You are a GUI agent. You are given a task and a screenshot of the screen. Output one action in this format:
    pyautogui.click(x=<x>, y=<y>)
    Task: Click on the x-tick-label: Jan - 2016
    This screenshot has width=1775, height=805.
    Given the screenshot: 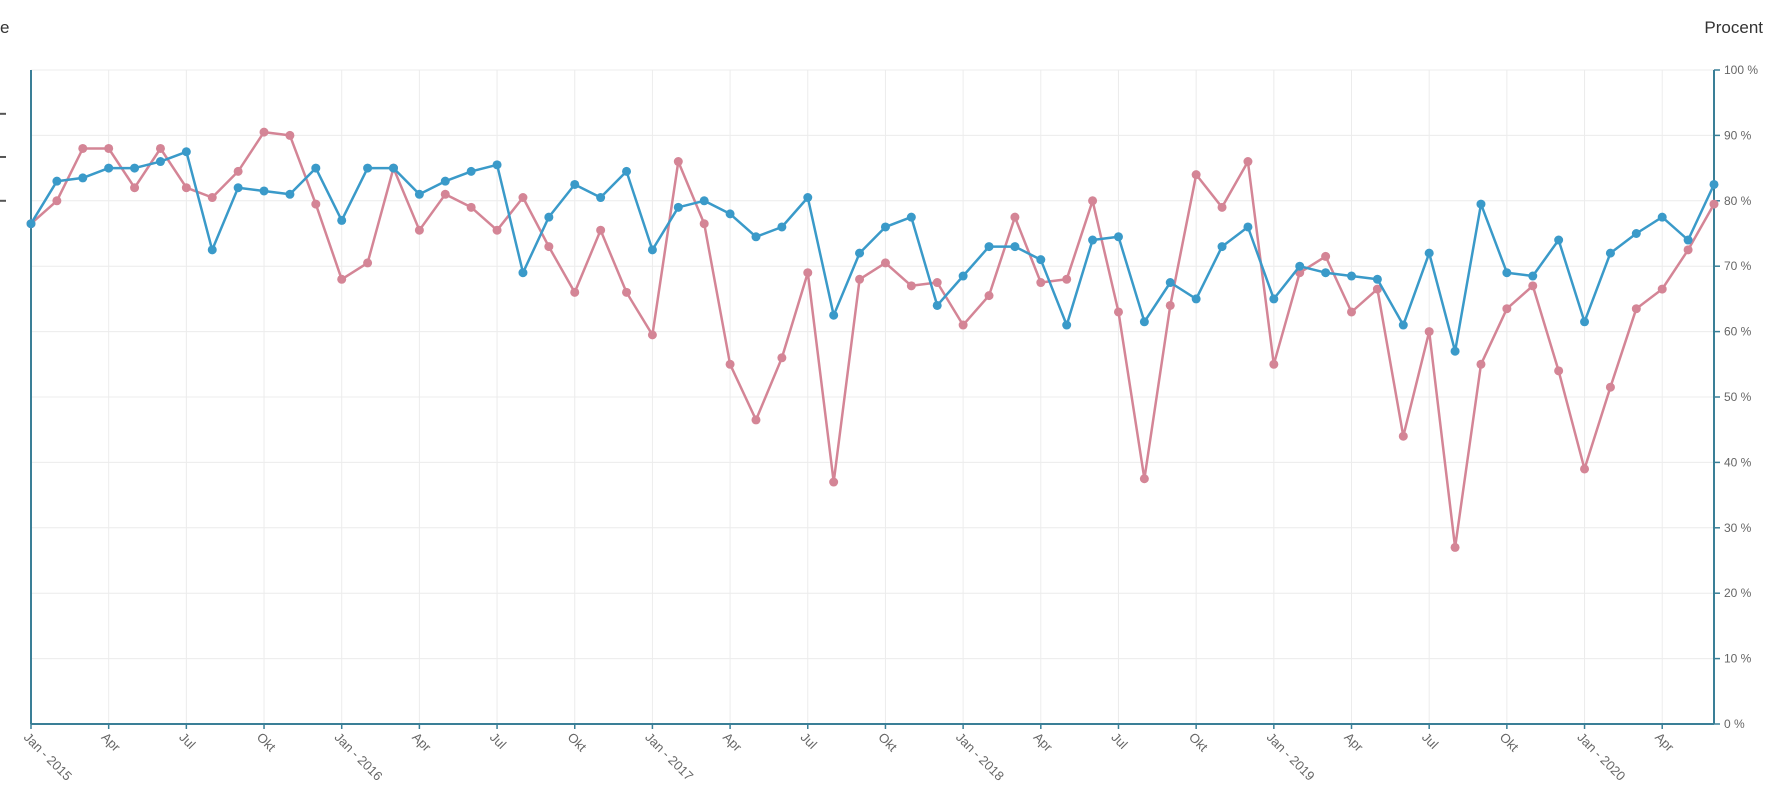 What is the action you would take?
    pyautogui.click(x=359, y=757)
    